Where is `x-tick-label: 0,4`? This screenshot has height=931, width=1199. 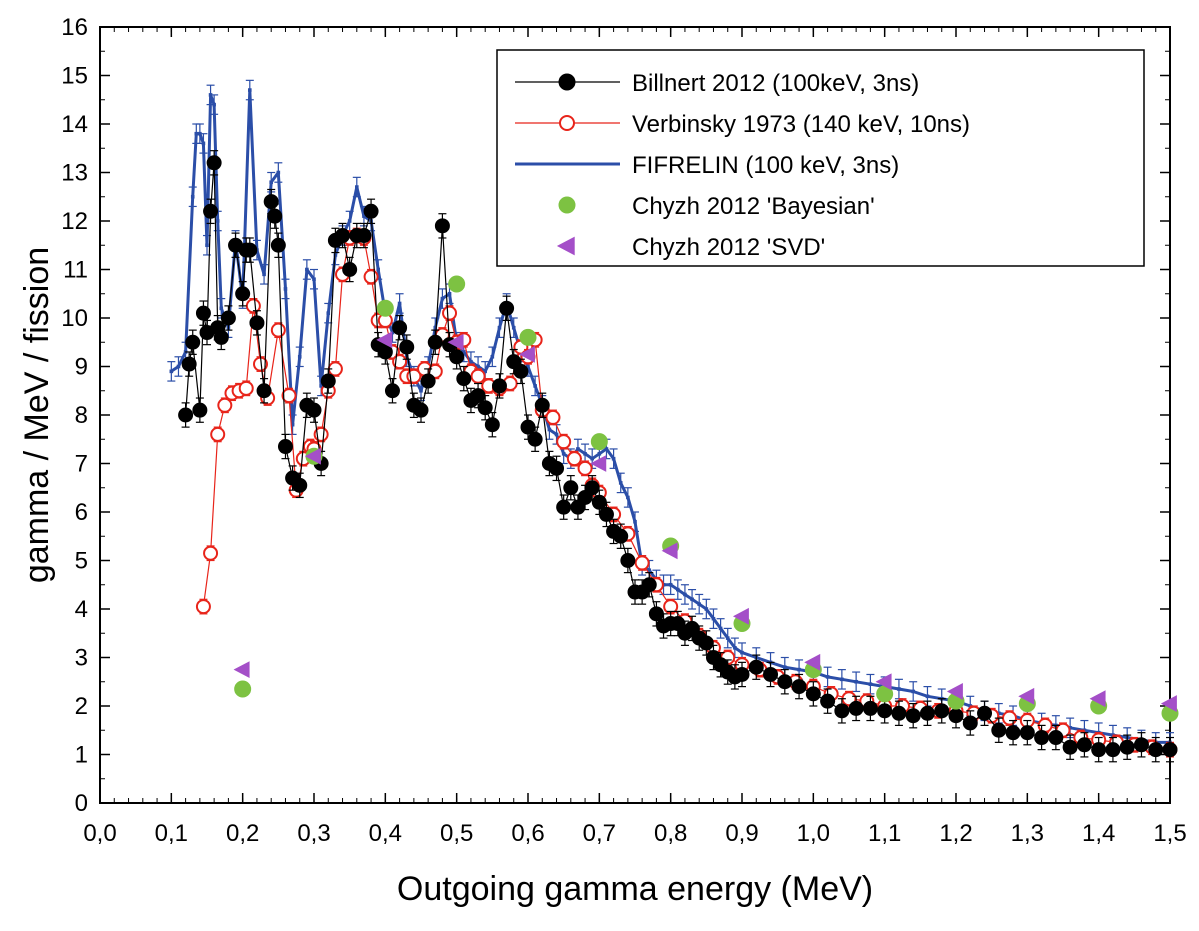 x-tick-label: 0,4 is located at coordinates (385, 833).